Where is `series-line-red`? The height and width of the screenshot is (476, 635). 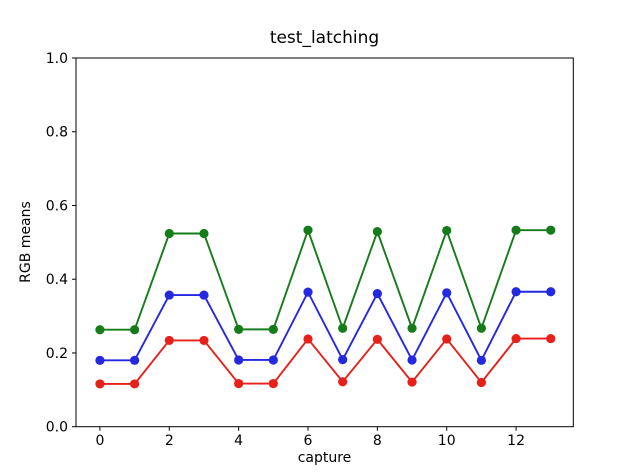
series-line-red is located at coordinates (325, 361).